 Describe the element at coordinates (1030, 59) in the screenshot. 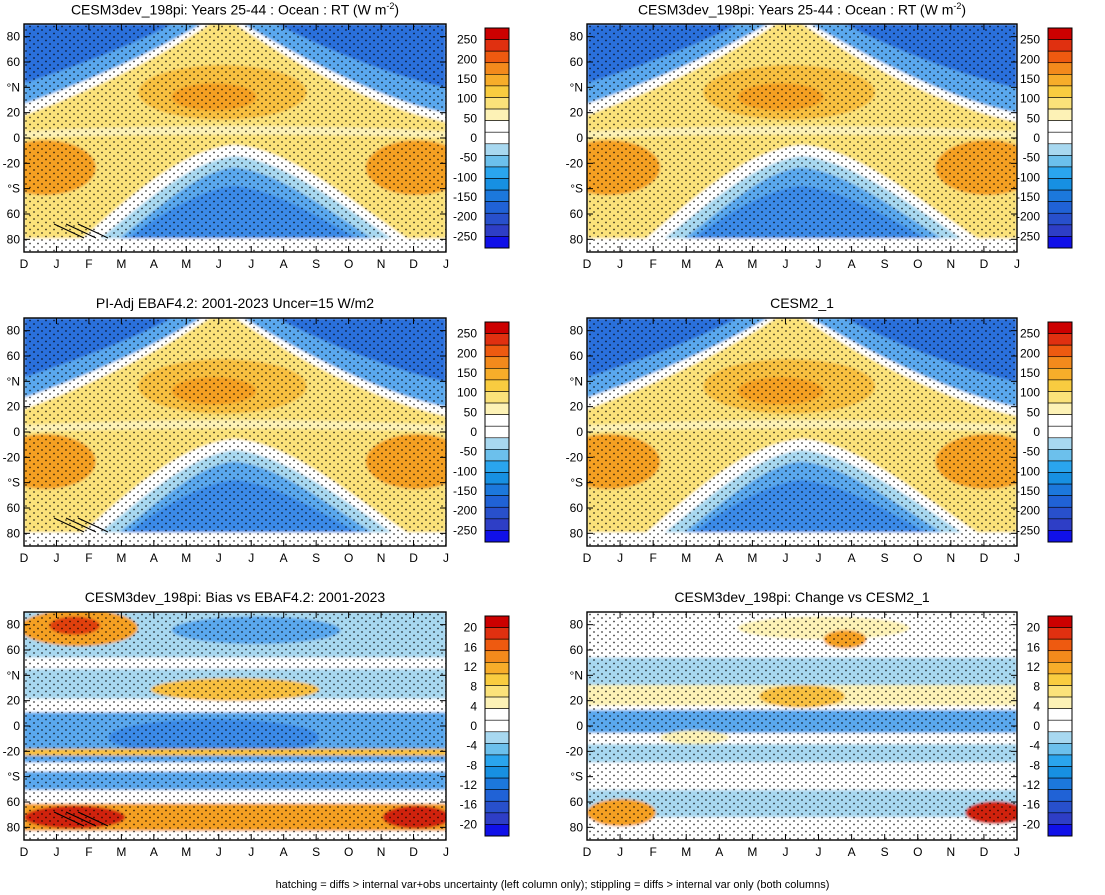

I see `colorbar-label: 200` at that location.